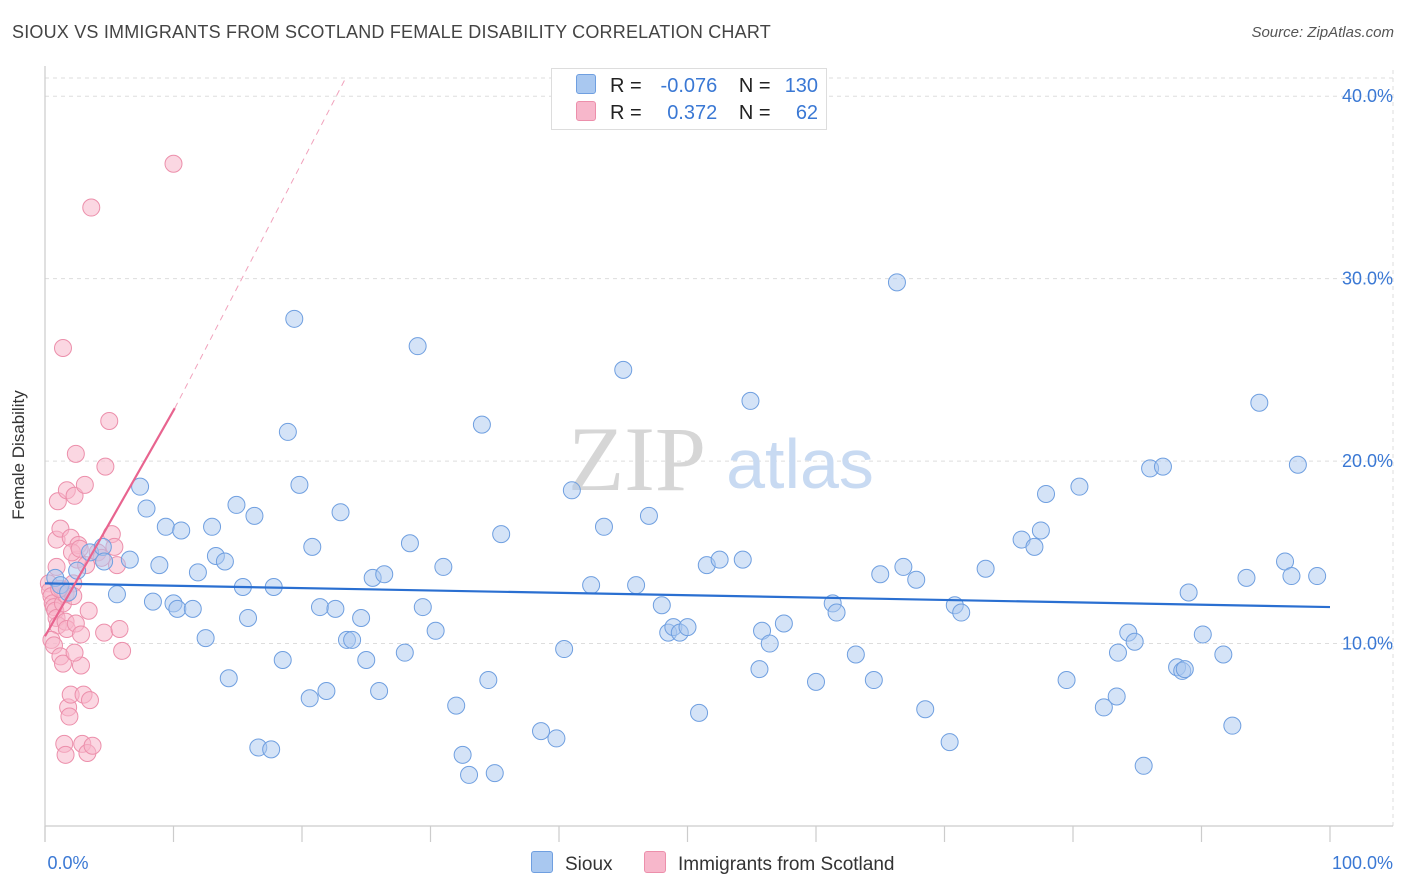 This screenshot has height=892, width=1406. I want to click on x-tick-label-min: 0.0%, so click(67, 863).